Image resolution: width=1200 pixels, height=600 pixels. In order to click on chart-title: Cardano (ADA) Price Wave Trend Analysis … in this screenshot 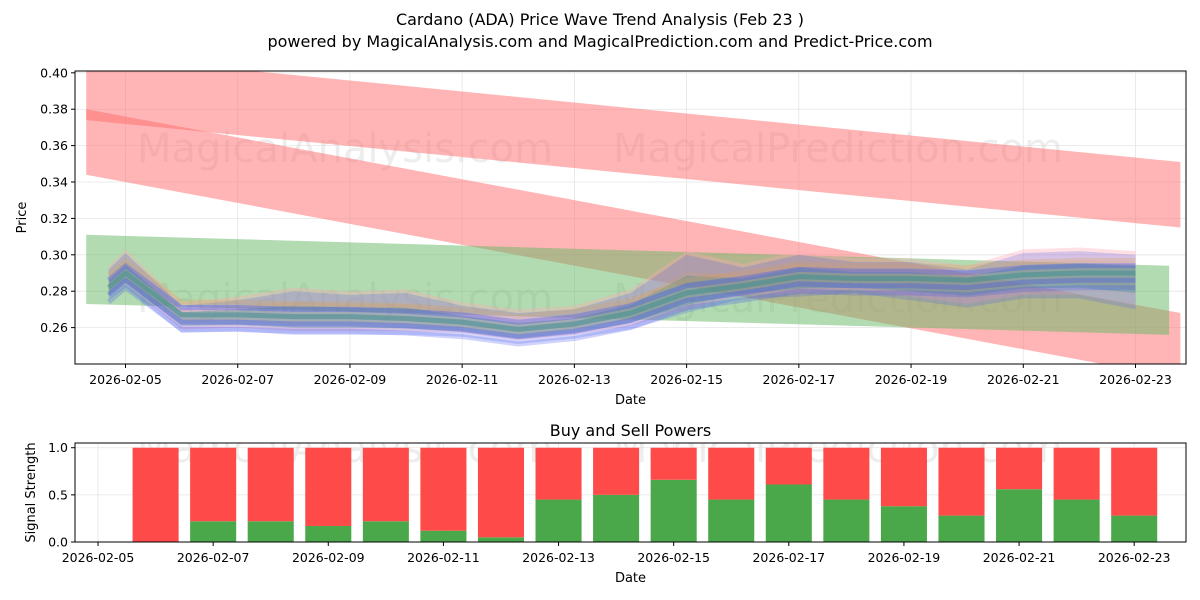, I will do `click(600, 19)`.